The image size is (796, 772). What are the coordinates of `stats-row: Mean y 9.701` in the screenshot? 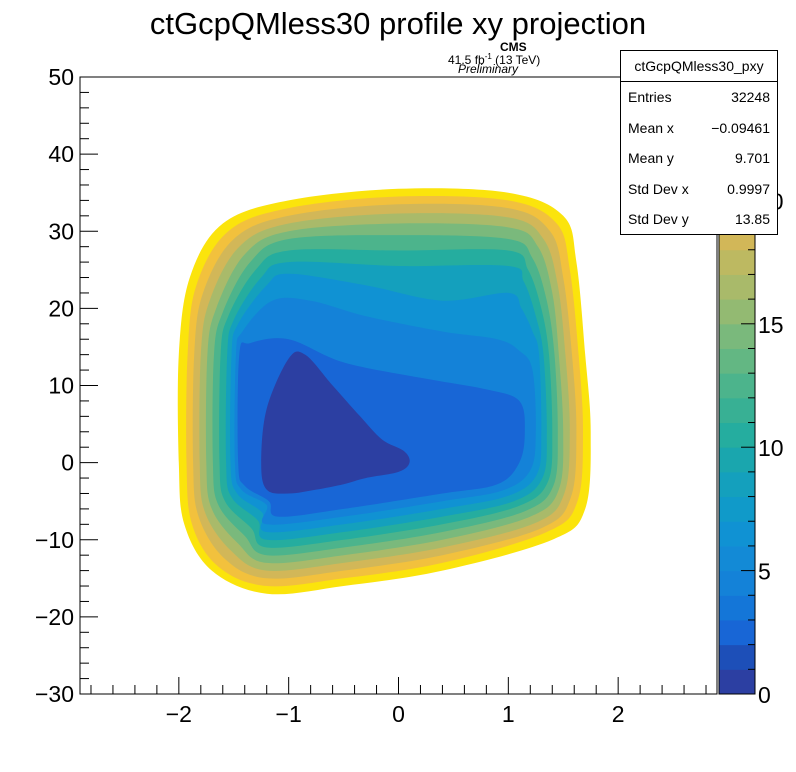 It's located at (699, 158).